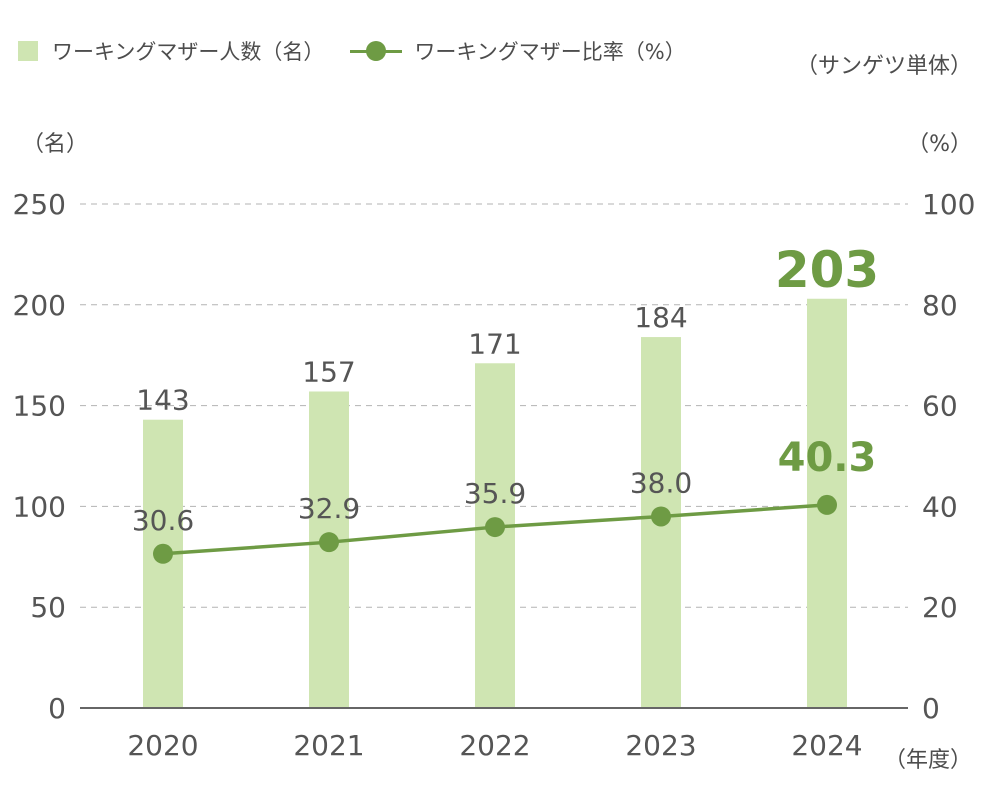  Describe the element at coordinates (28, 51) in the screenshot. I see `legend-bar-swatch-icon` at that location.